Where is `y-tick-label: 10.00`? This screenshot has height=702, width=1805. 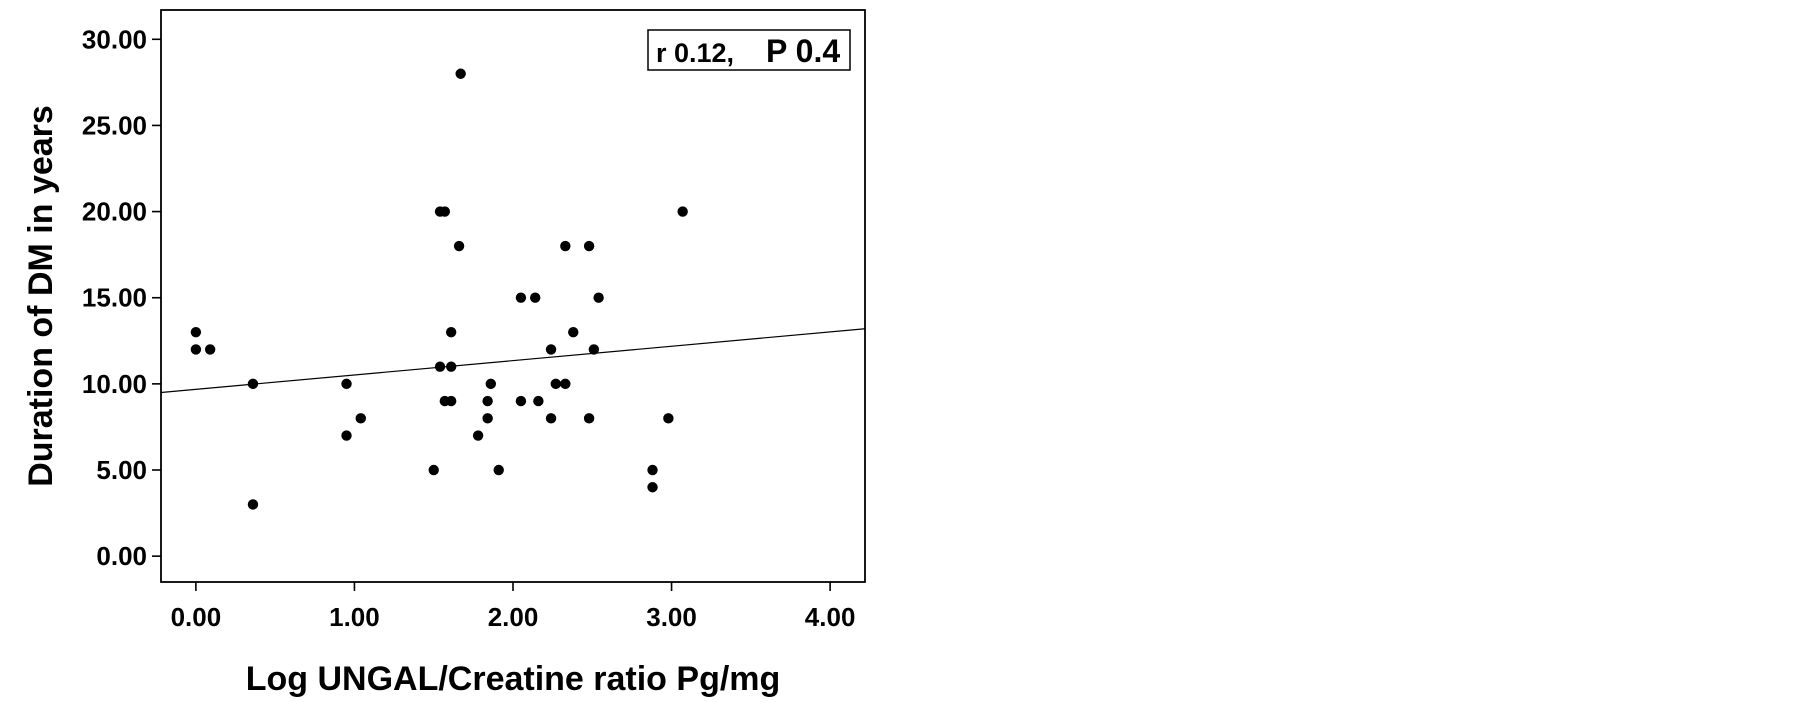
y-tick-label: 10.00 is located at coordinates (114, 384).